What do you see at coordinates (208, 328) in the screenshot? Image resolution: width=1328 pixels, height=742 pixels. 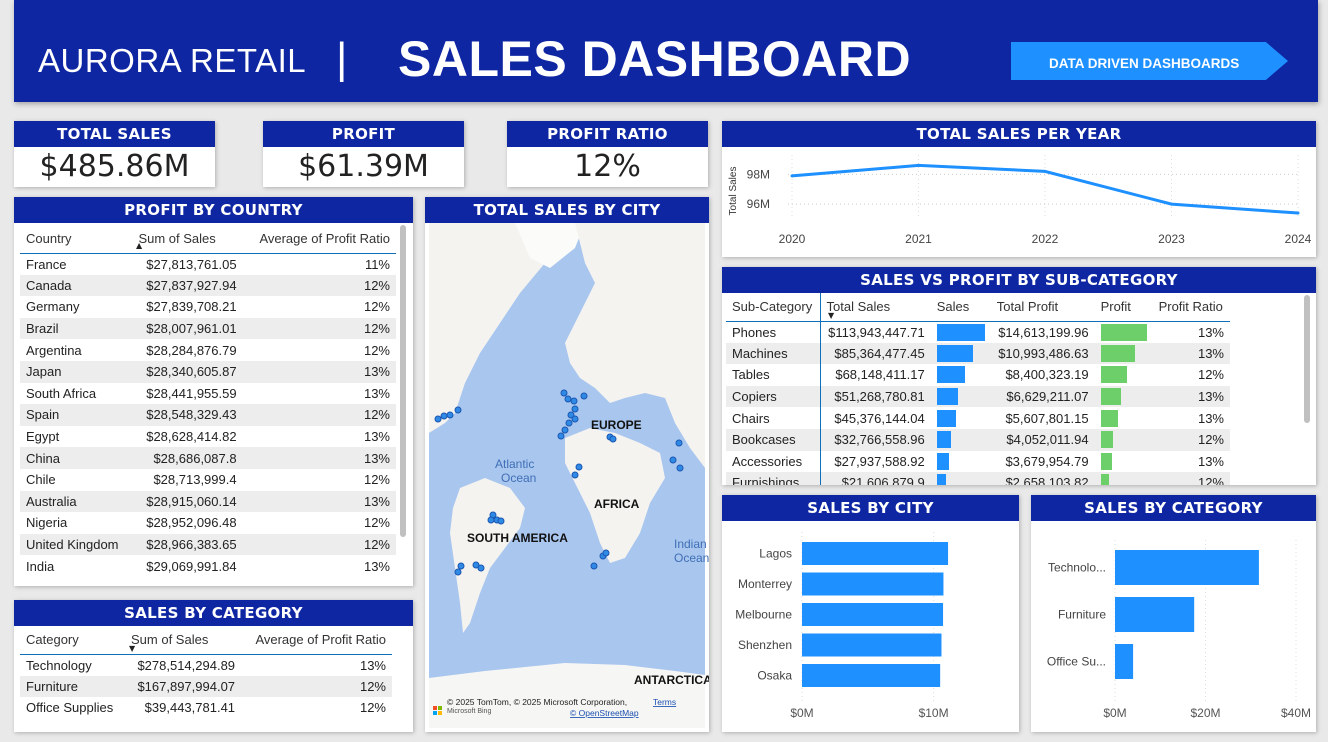 I see `table-row: Brazil $28,007,961.01 12%` at bounding box center [208, 328].